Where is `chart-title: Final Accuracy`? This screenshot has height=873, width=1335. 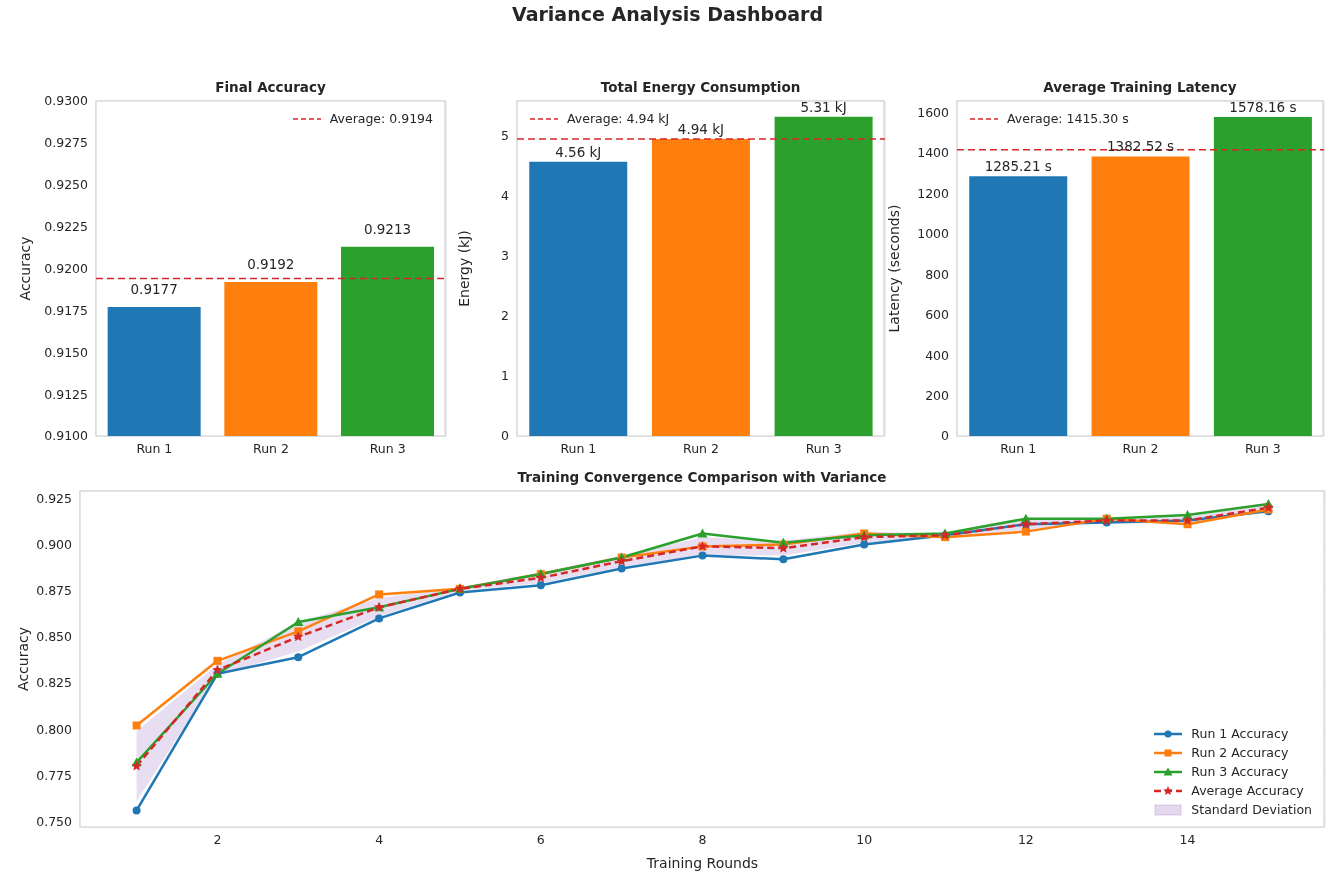
chart-title: Final Accuracy is located at coordinates (270, 87).